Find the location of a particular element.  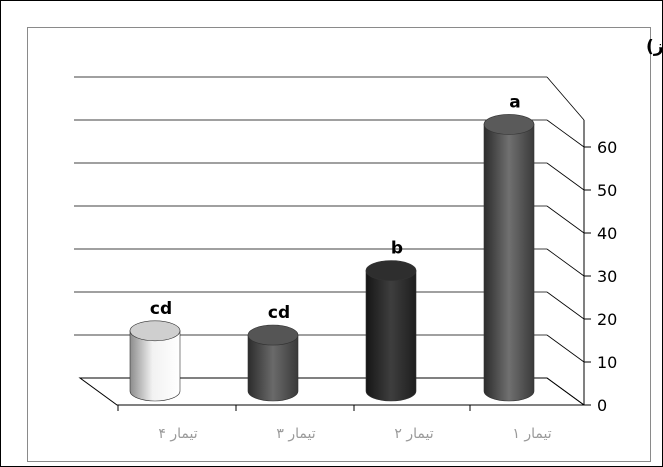

y-tick-label: 30 is located at coordinates (607, 276).